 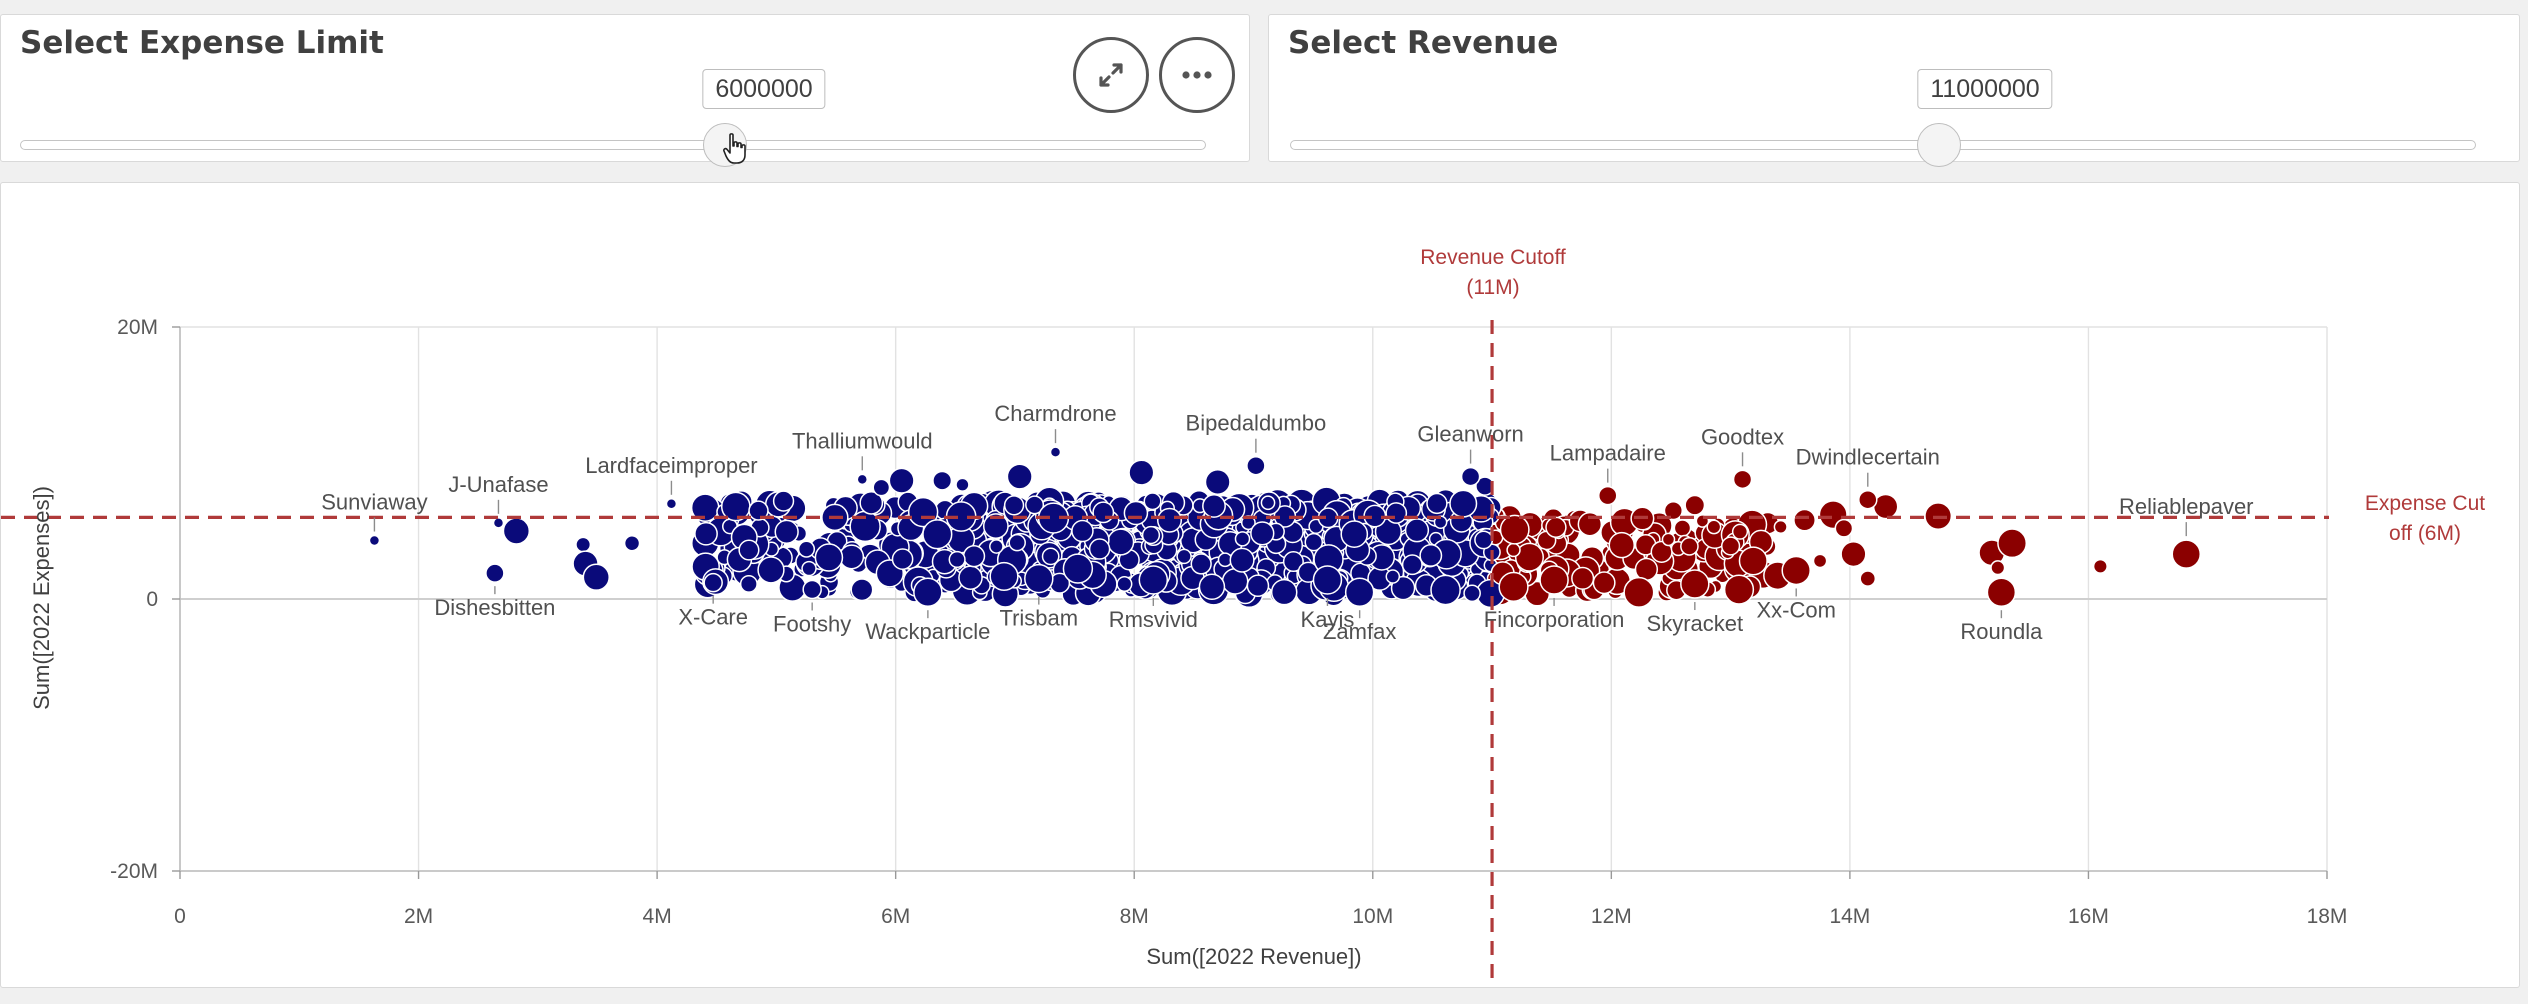 I want to click on expense-limit-slider-track, so click(x=613, y=145).